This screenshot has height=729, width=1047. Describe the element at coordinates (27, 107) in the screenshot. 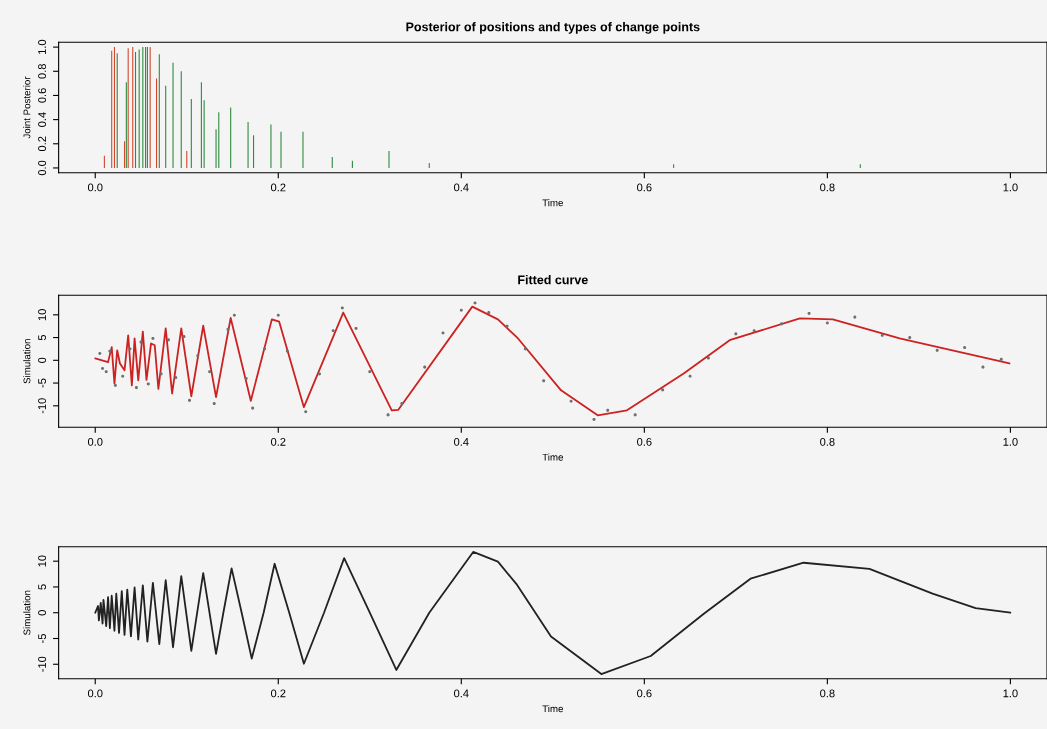

I see `y-axis-title: Joint Posterior` at that location.